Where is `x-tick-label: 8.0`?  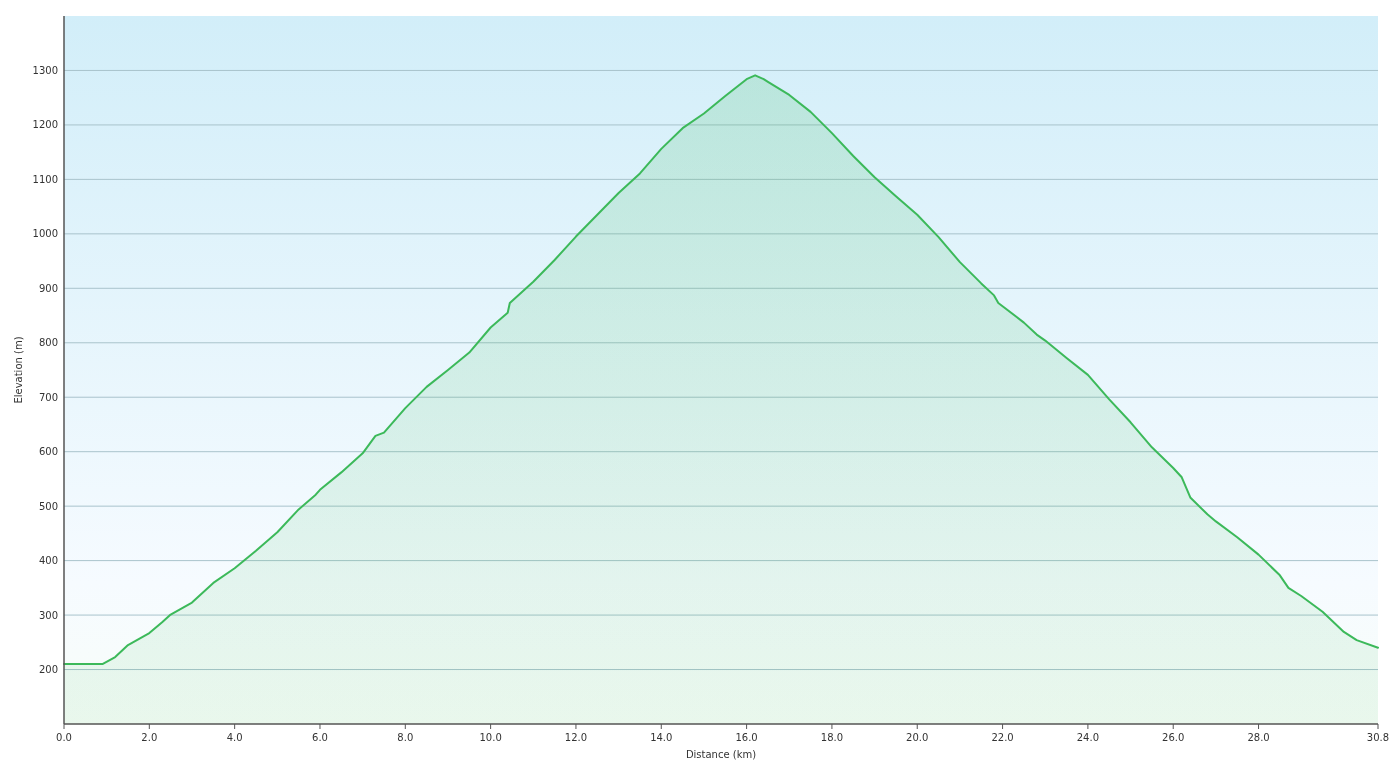 x-tick-label: 8.0 is located at coordinates (405, 737).